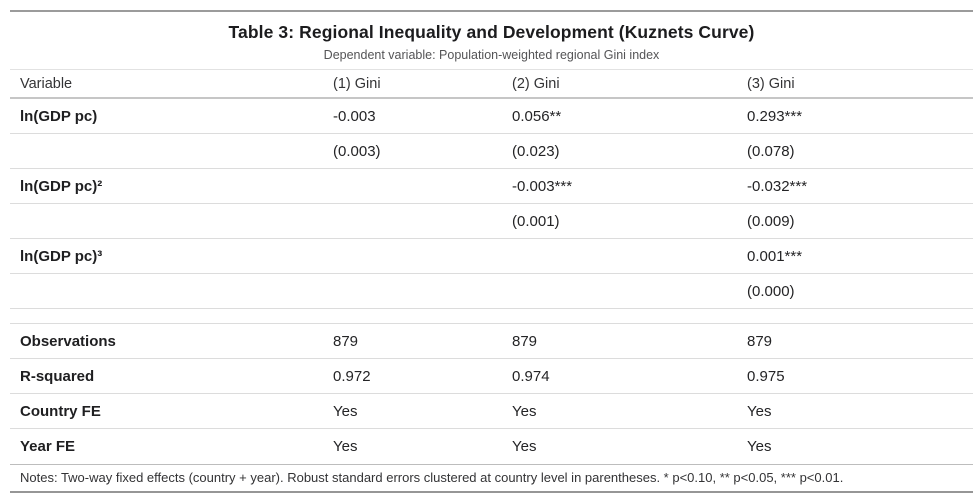  Describe the element at coordinates (61, 186) in the screenshot. I see `variable-label: ln(GDP pc)²` at that location.